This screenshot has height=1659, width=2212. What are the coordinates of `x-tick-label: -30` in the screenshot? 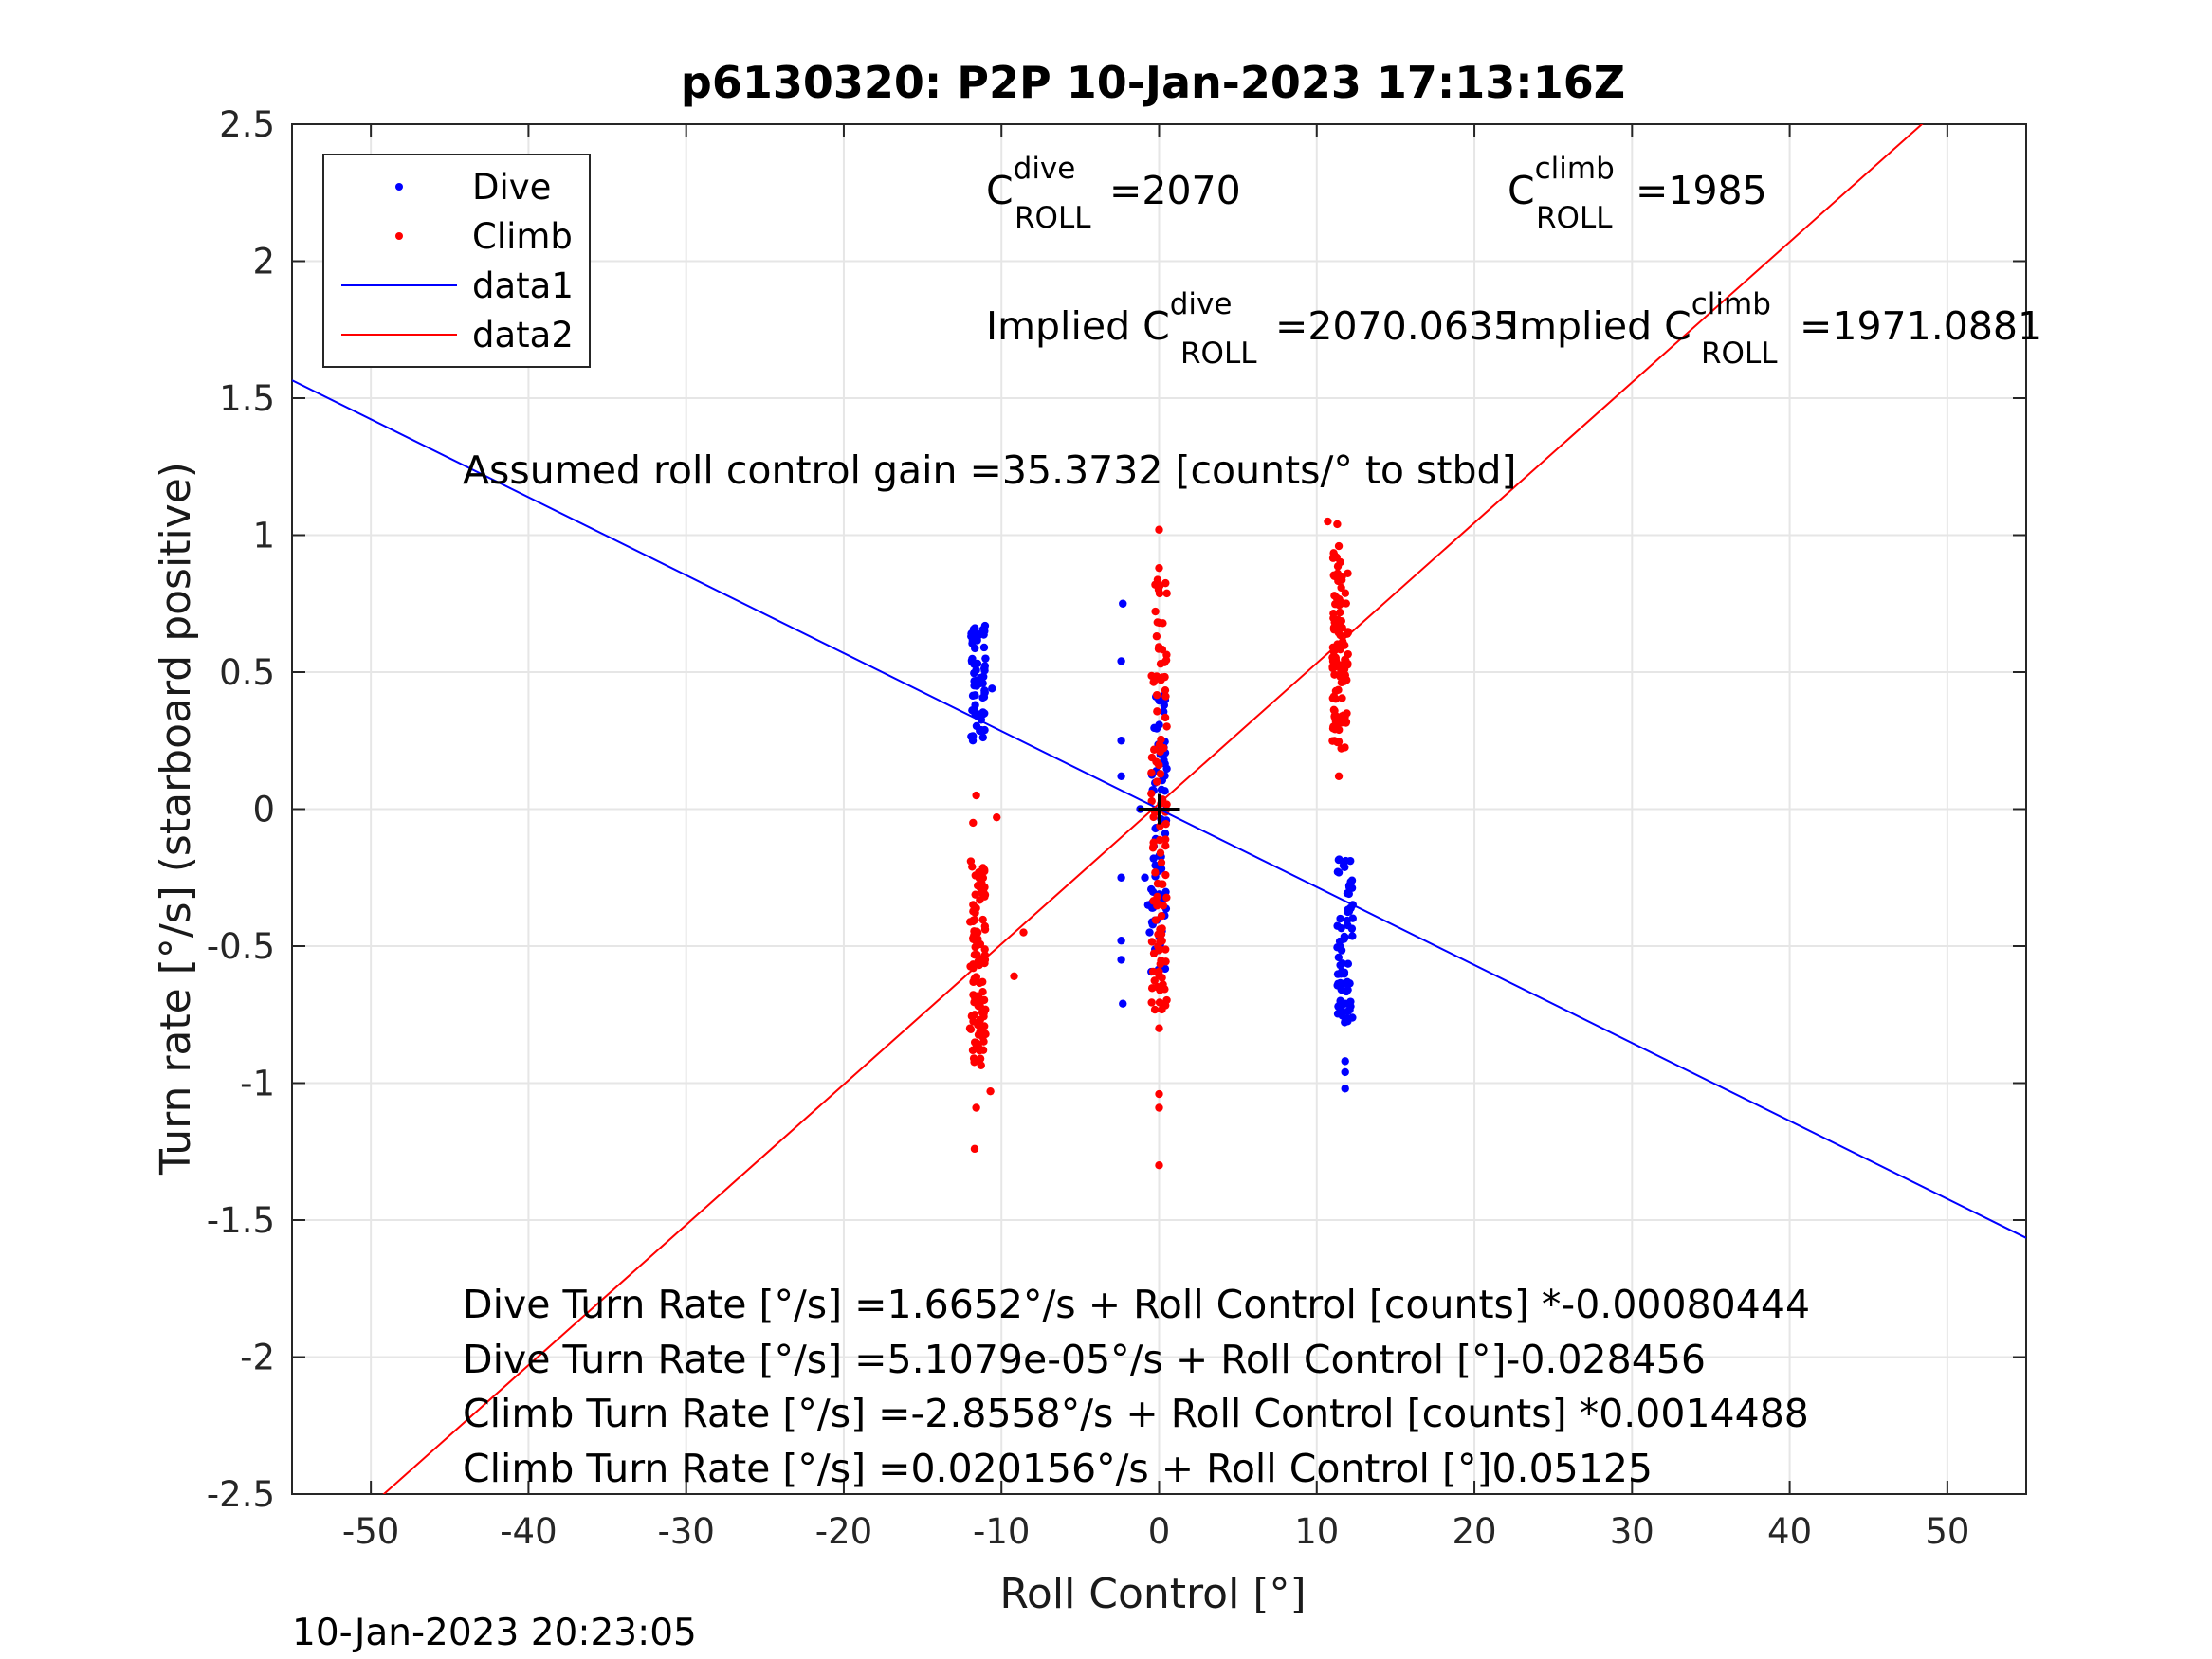 It's located at (685, 1531).